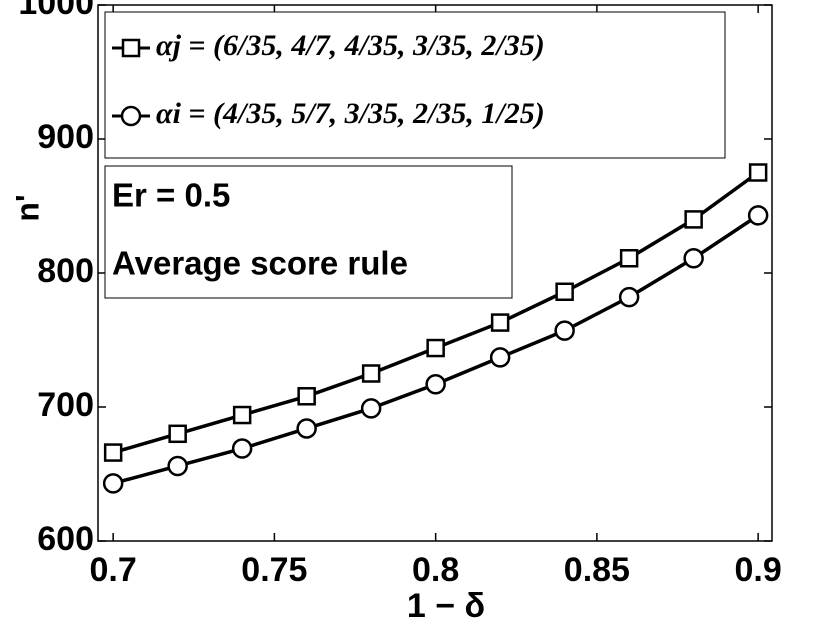 This screenshot has width=830, height=634. I want to click on annotation: Average score rule, so click(260, 263).